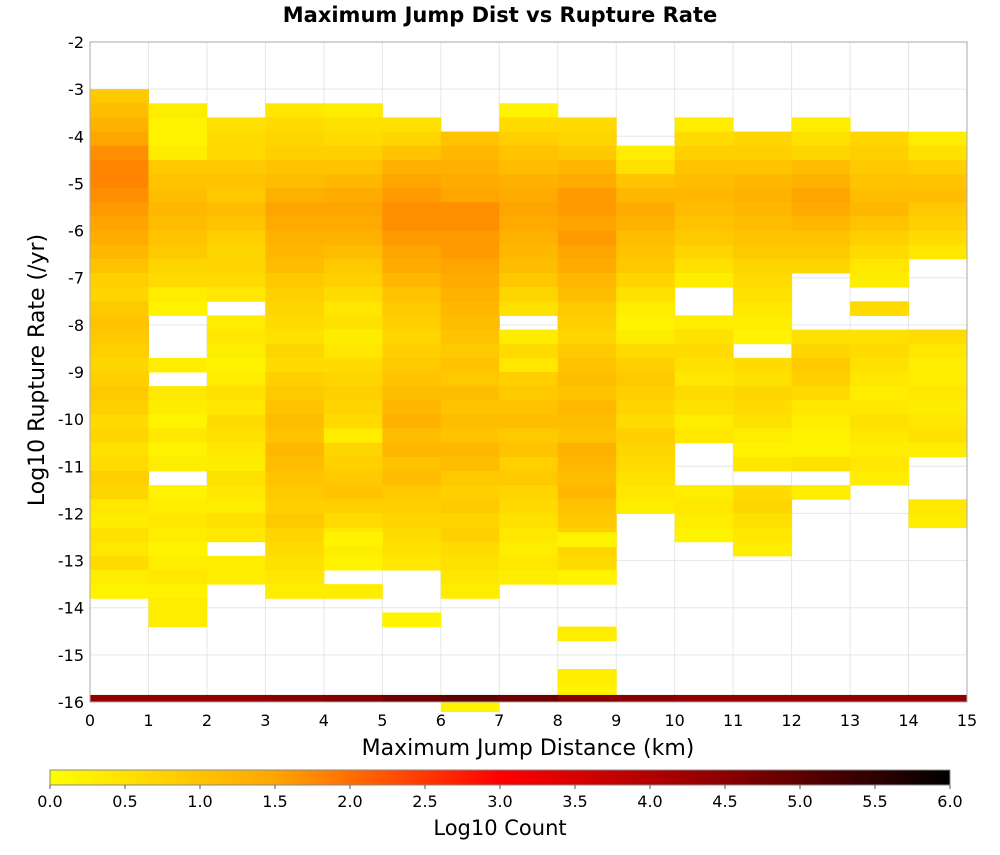  What do you see at coordinates (616, 720) in the screenshot?
I see `x-tick-label: 9` at bounding box center [616, 720].